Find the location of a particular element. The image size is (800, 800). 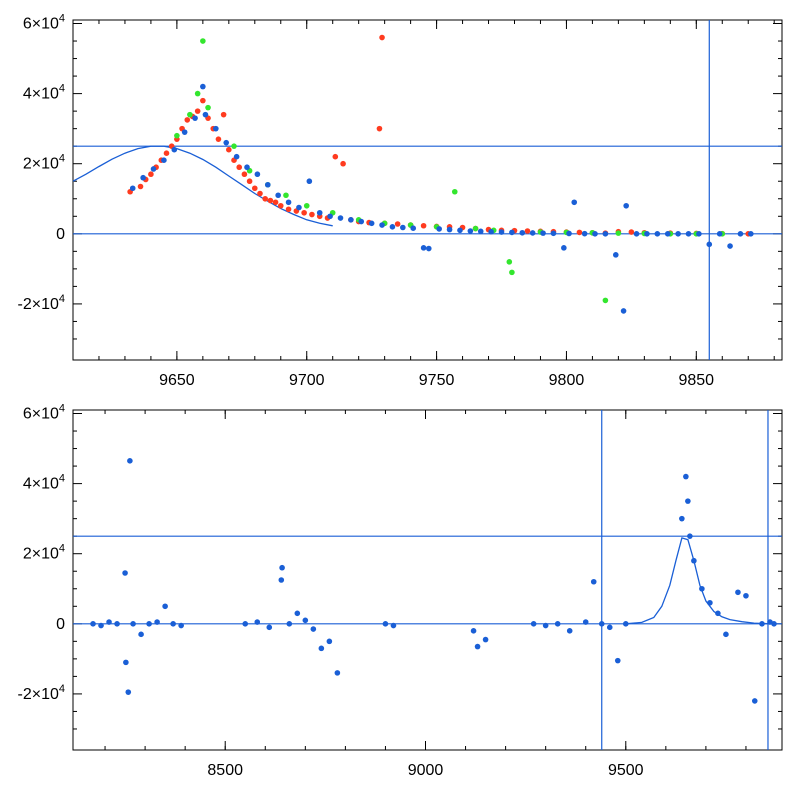

y-tick-label: 0 is located at coordinates (60, 624).